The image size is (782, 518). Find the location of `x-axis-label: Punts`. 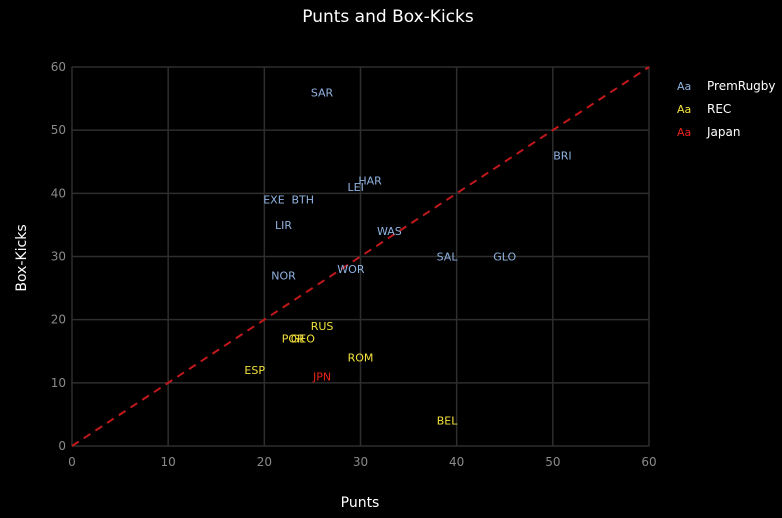

x-axis-label: Punts is located at coordinates (360, 503).